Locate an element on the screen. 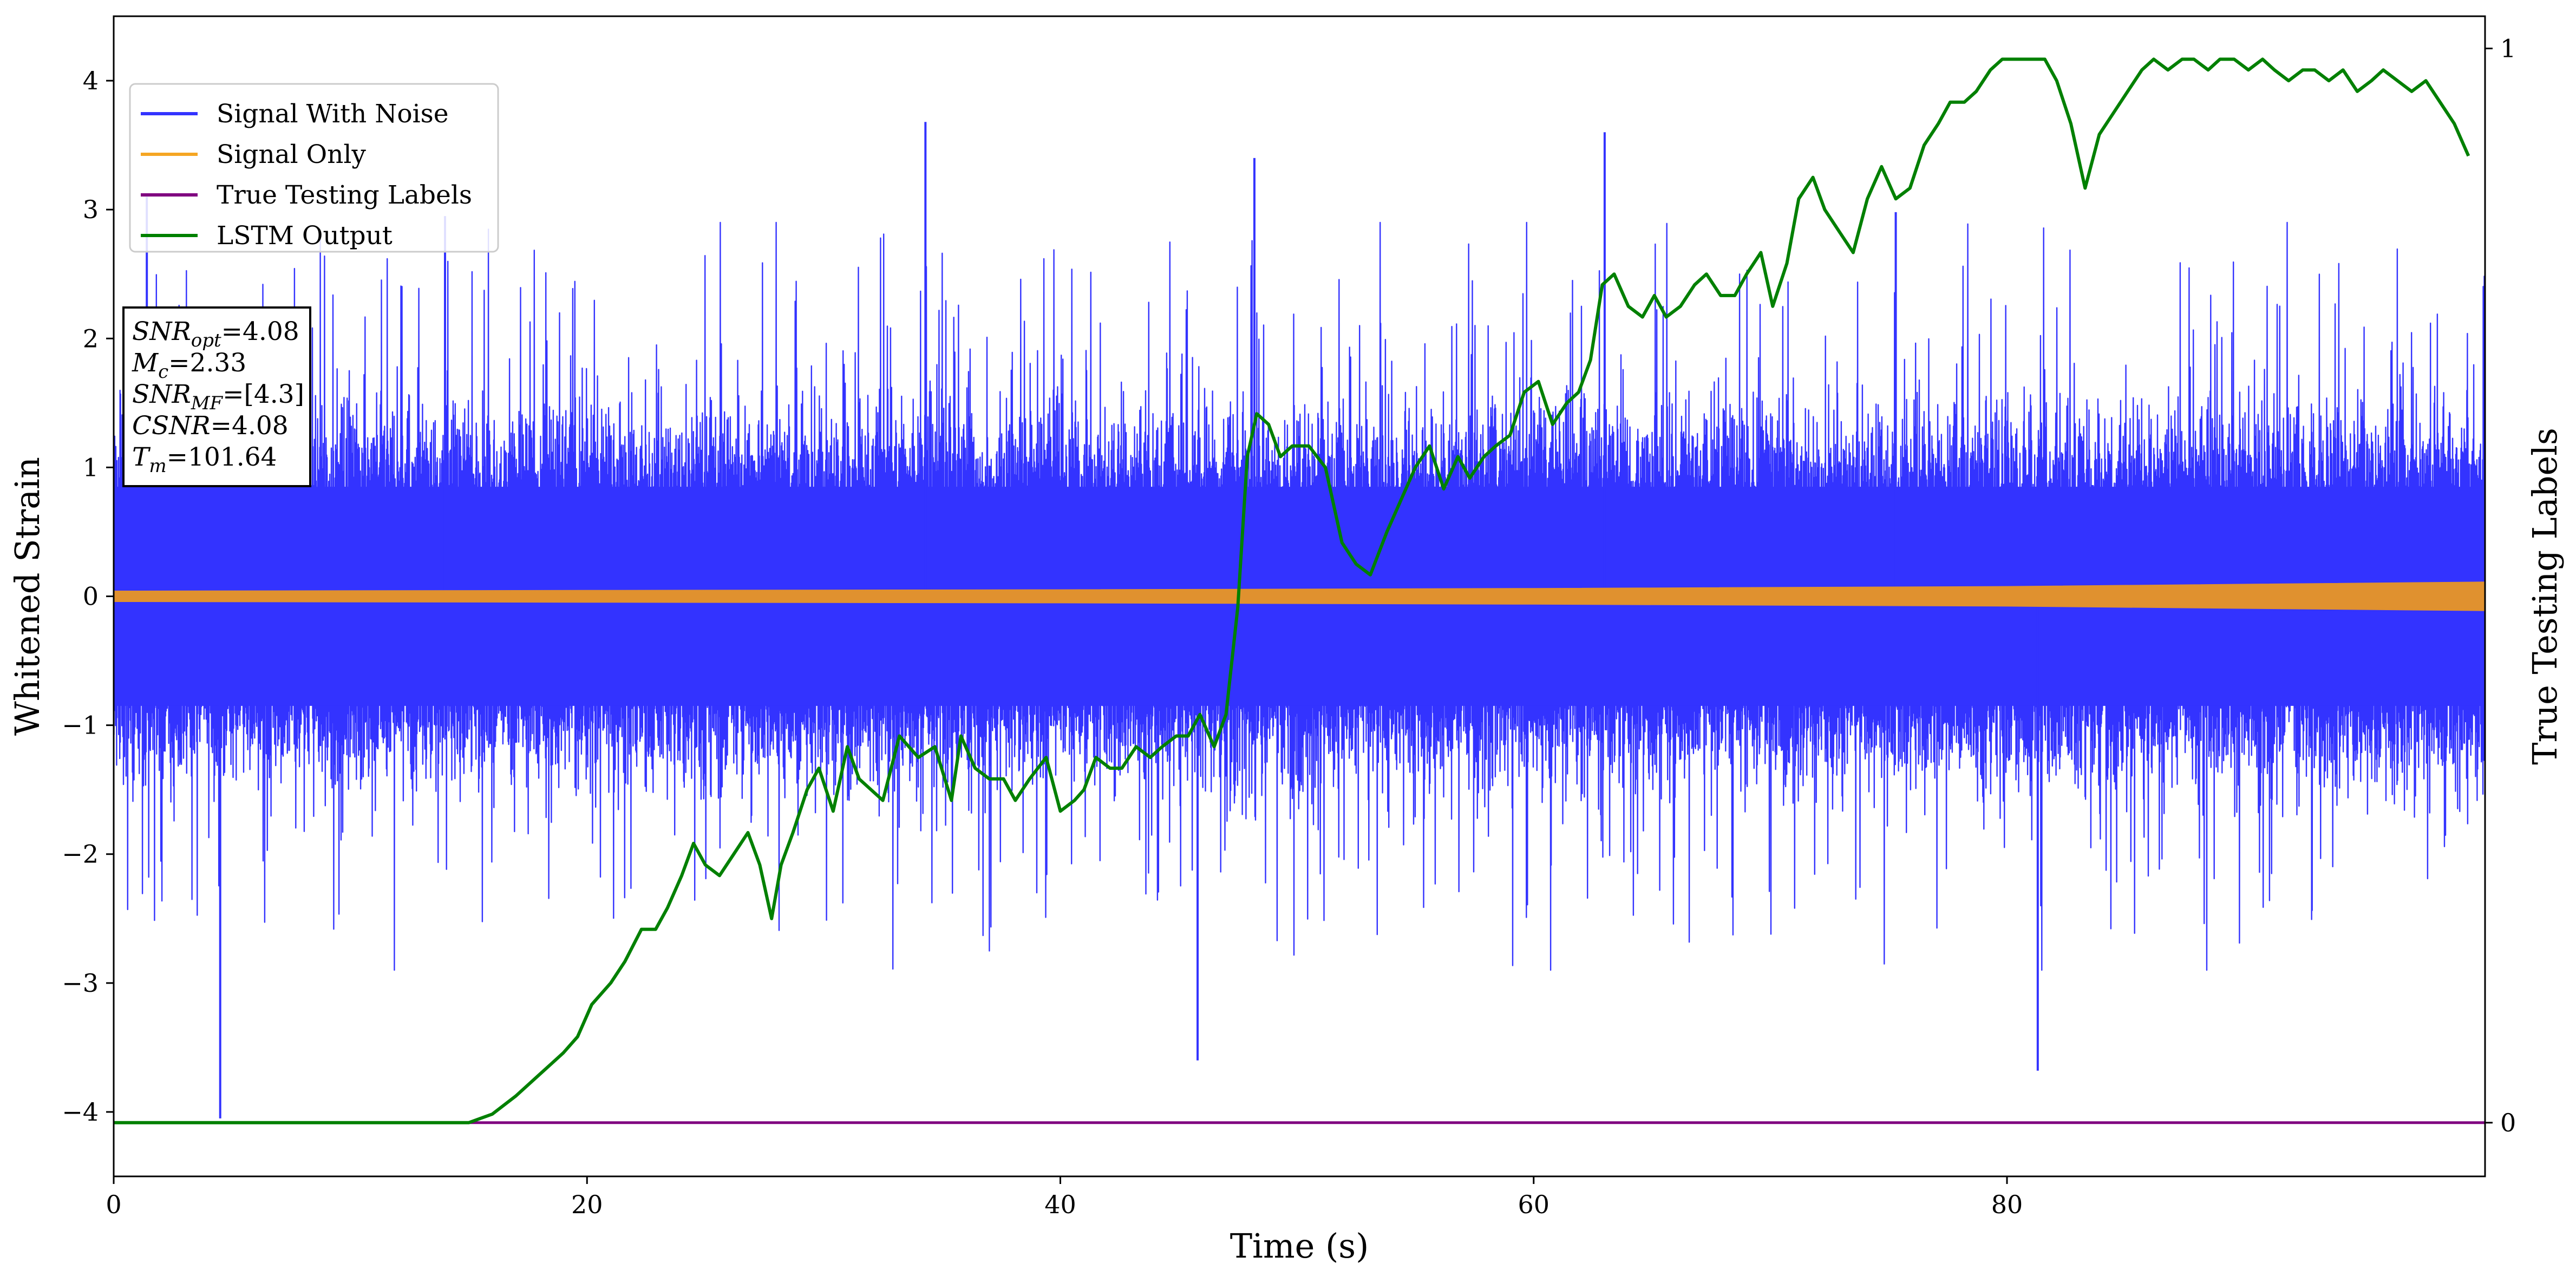 This screenshot has width=2576, height=1276. y-tick-label: −1 is located at coordinates (80, 725).